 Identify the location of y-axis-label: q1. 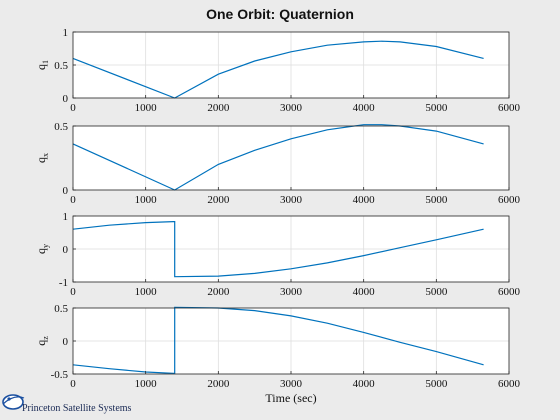
(42, 65).